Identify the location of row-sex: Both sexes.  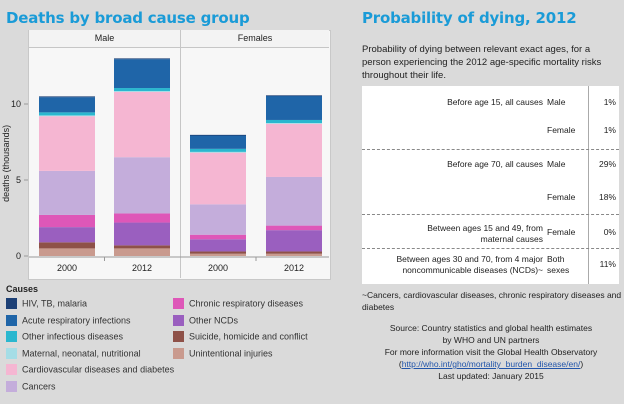
(558, 264).